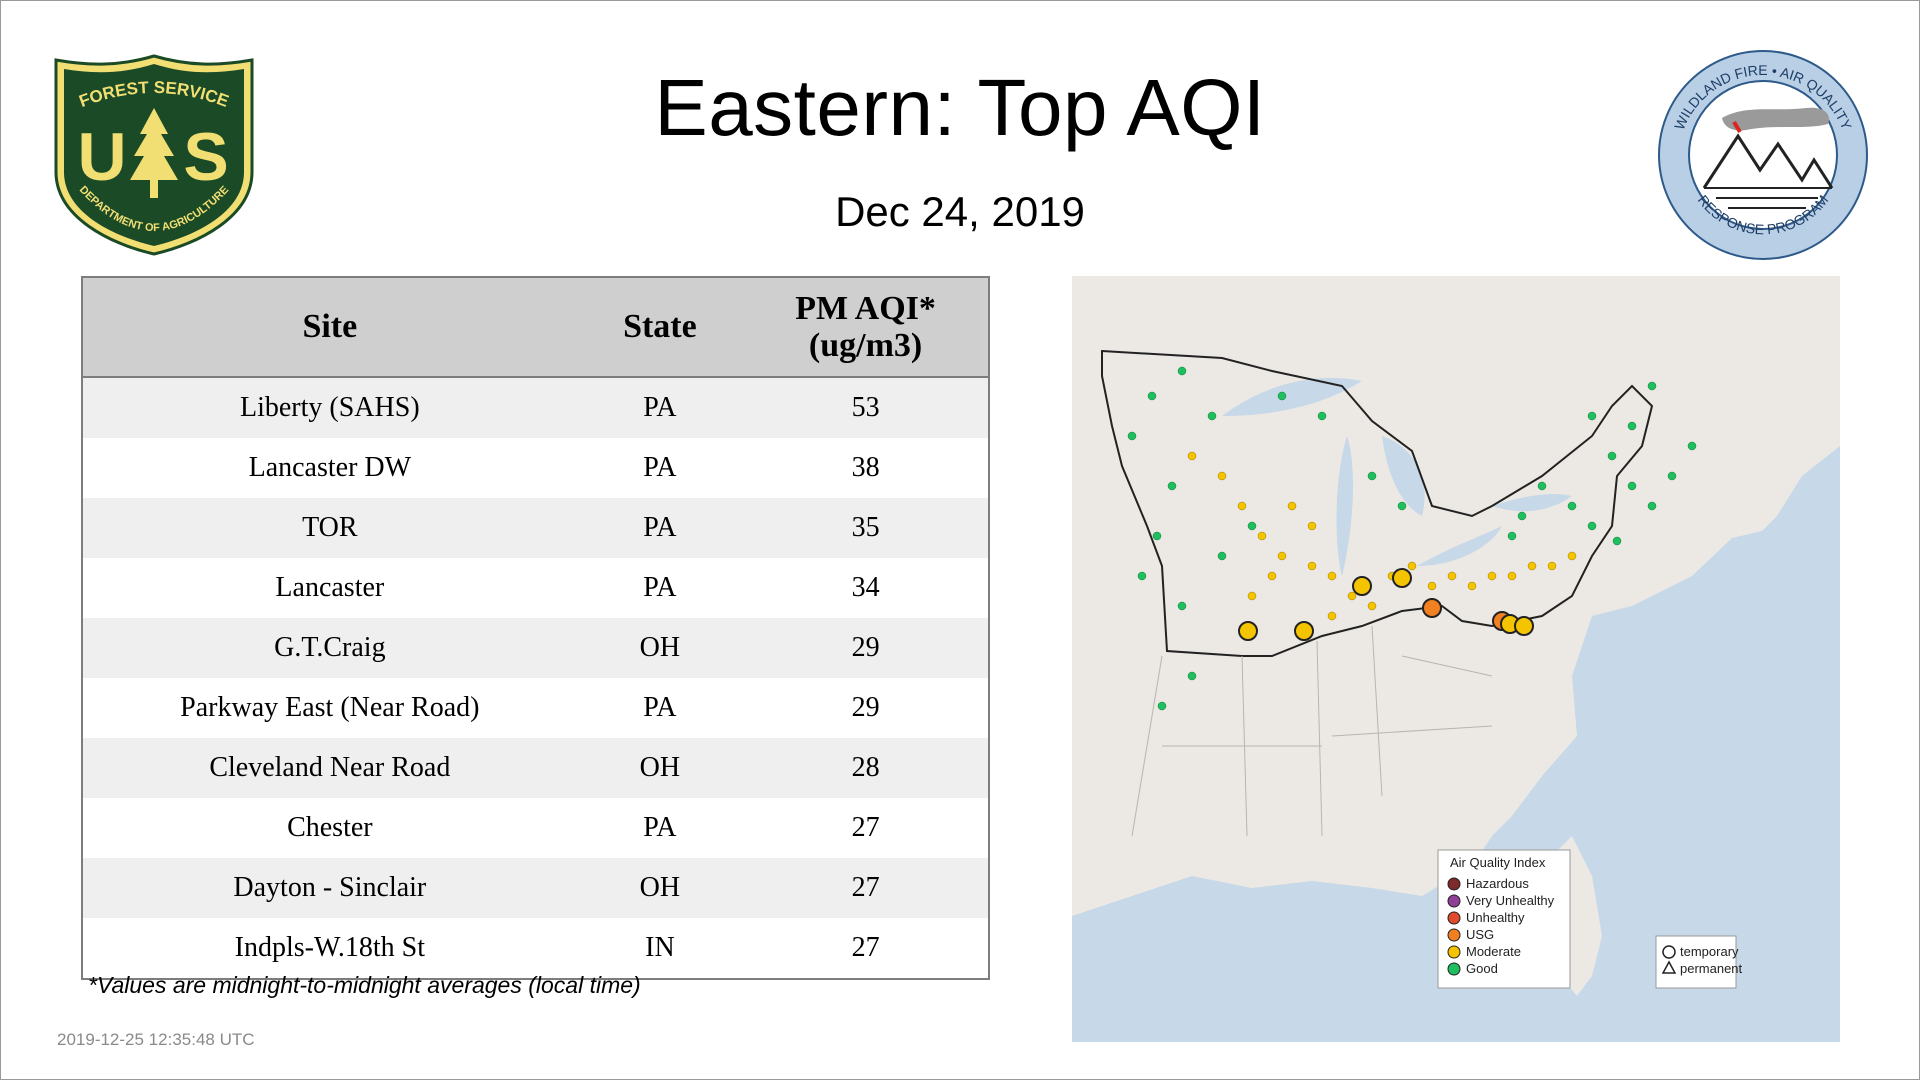 This screenshot has height=1080, width=1920. Describe the element at coordinates (1482, 968) in the screenshot. I see `legend-label: Good` at that location.